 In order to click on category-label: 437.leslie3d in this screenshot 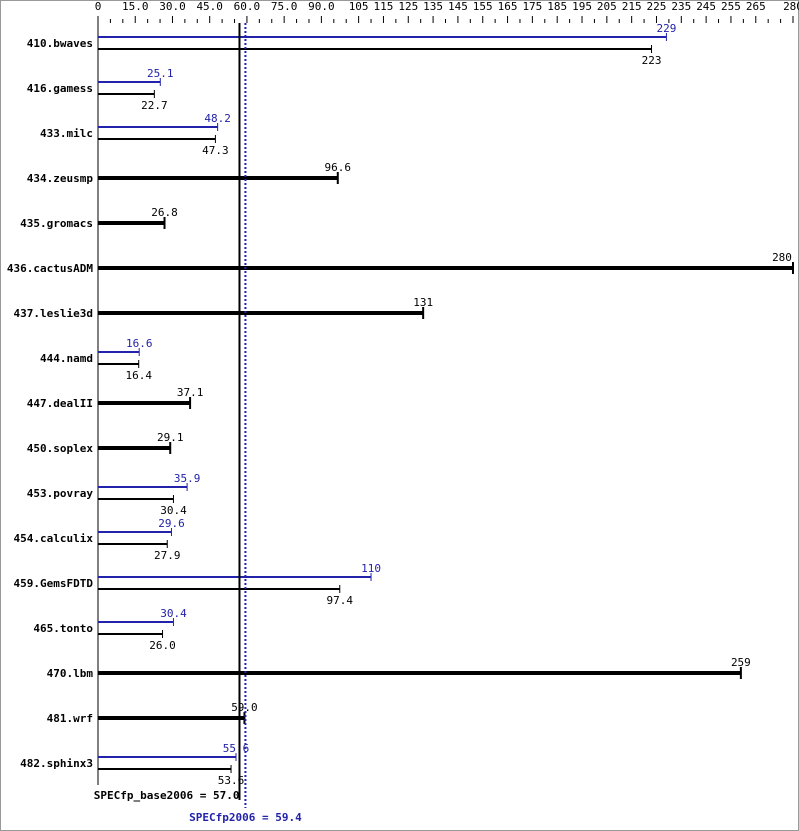, I will do `click(53, 313)`.